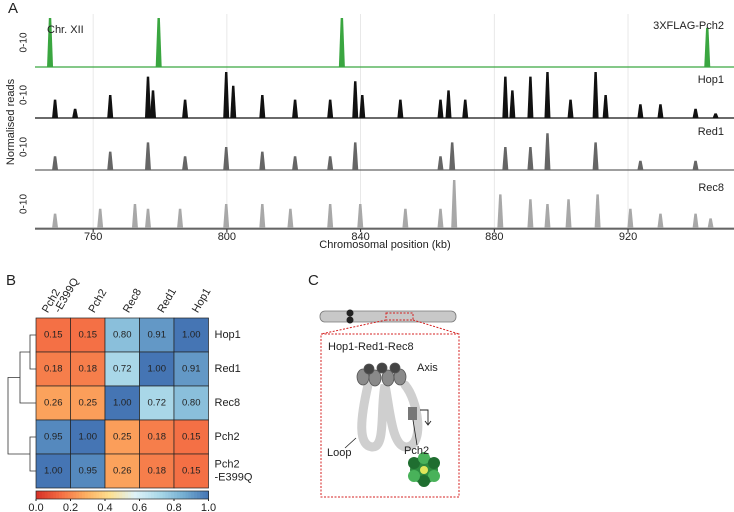  What do you see at coordinates (227, 437) in the screenshot?
I see `row-label: Pch2` at bounding box center [227, 437].